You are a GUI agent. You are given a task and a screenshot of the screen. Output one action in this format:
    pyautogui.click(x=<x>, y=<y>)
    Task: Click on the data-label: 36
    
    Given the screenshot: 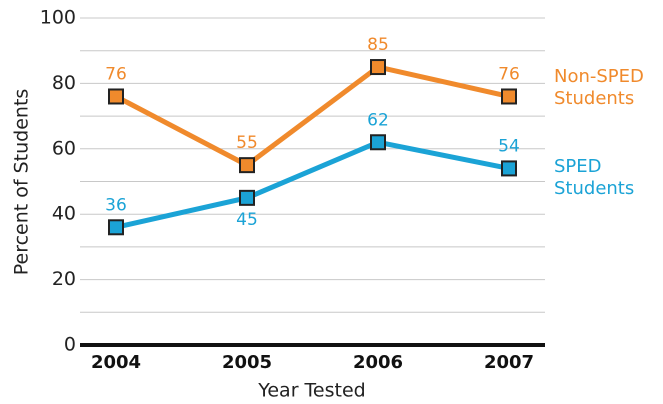 What is the action you would take?
    pyautogui.click(x=116, y=205)
    